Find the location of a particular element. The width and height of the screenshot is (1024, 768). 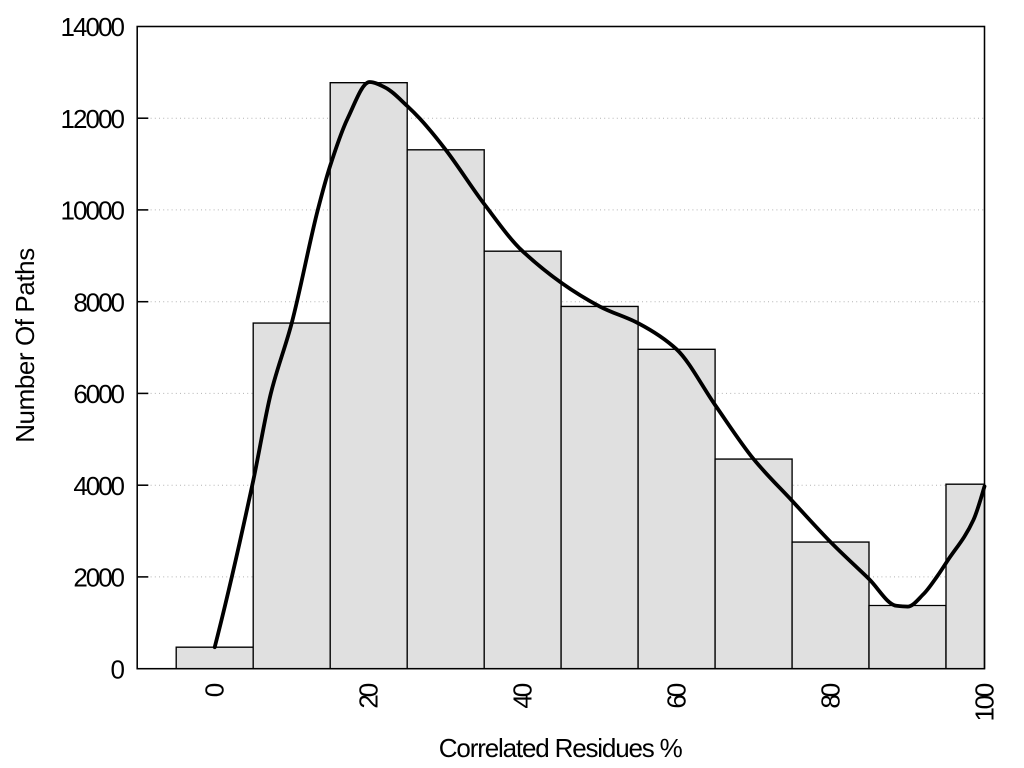

svg-text: 6000 is located at coordinates (99, 394).